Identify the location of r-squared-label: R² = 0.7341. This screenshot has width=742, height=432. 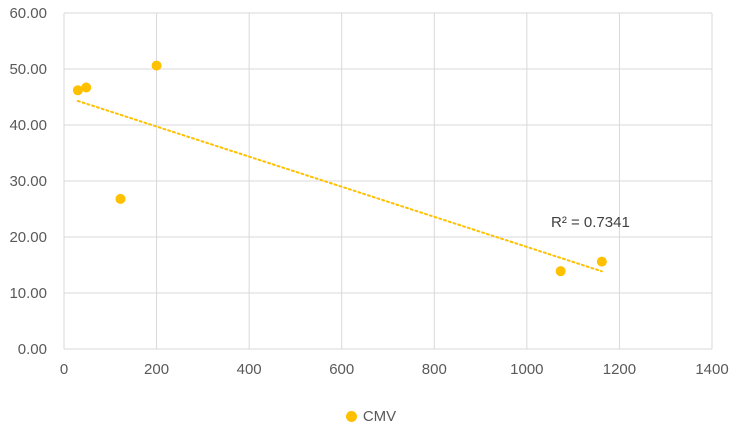
(590, 222).